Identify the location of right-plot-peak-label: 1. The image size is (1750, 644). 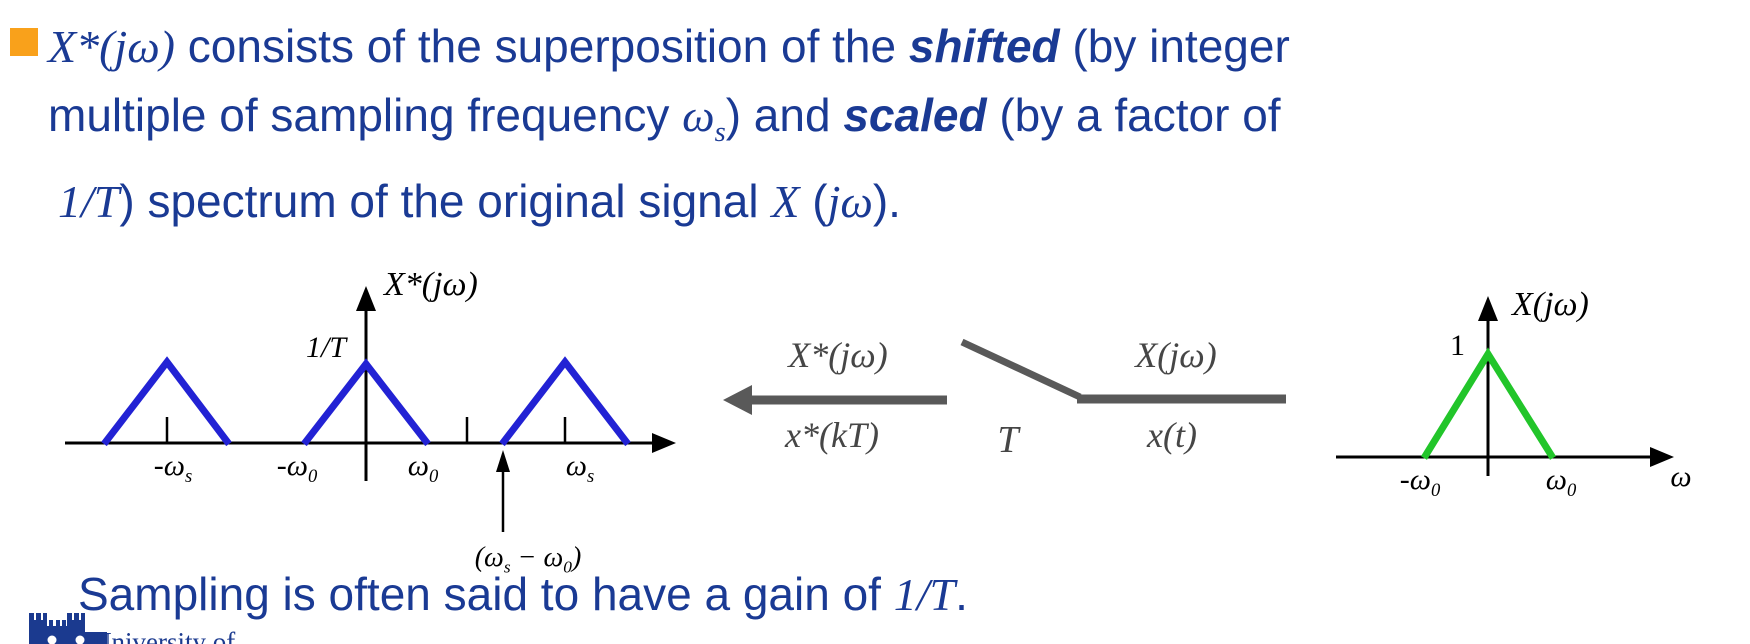
(1457, 345).